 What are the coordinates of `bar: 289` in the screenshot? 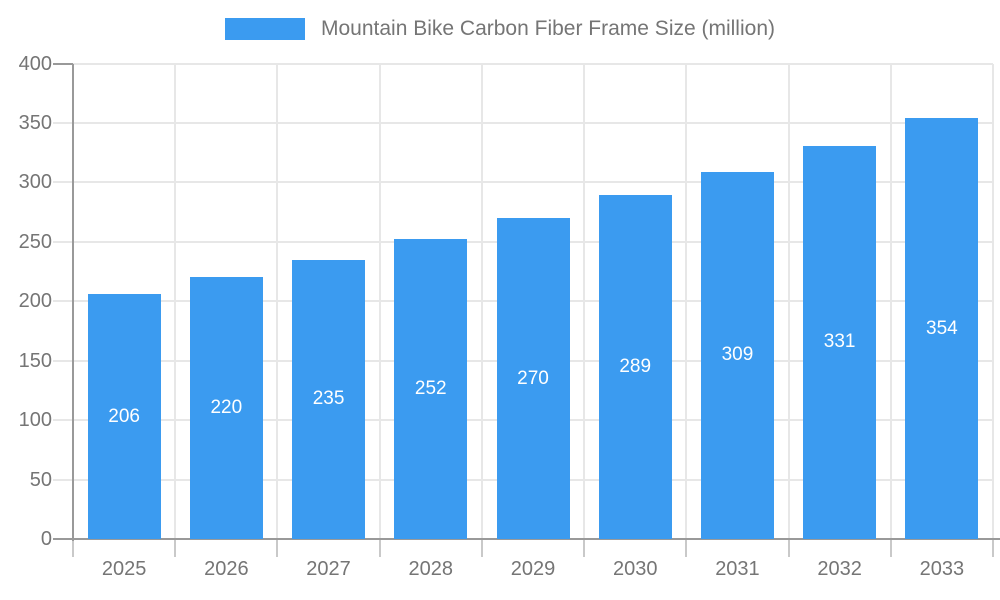 It's located at (635, 367).